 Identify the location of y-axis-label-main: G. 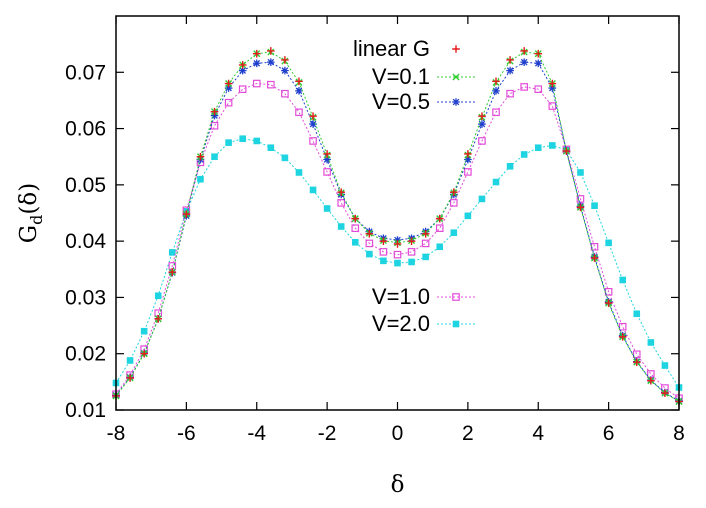
(29, 234).